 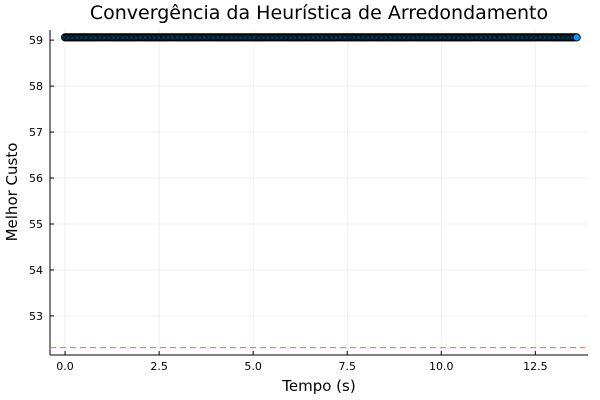 What do you see at coordinates (441, 366) in the screenshot?
I see `x-tick-label: 10.0` at bounding box center [441, 366].